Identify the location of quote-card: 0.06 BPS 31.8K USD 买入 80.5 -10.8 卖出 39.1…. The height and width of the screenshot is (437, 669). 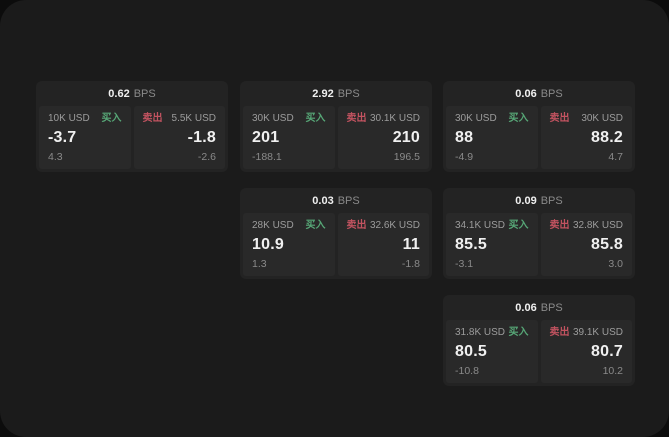
(539, 340).